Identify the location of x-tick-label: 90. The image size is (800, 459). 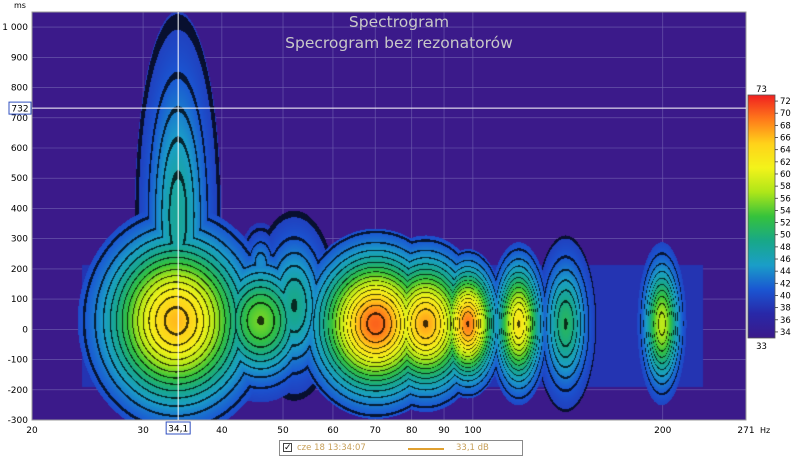
(444, 431).